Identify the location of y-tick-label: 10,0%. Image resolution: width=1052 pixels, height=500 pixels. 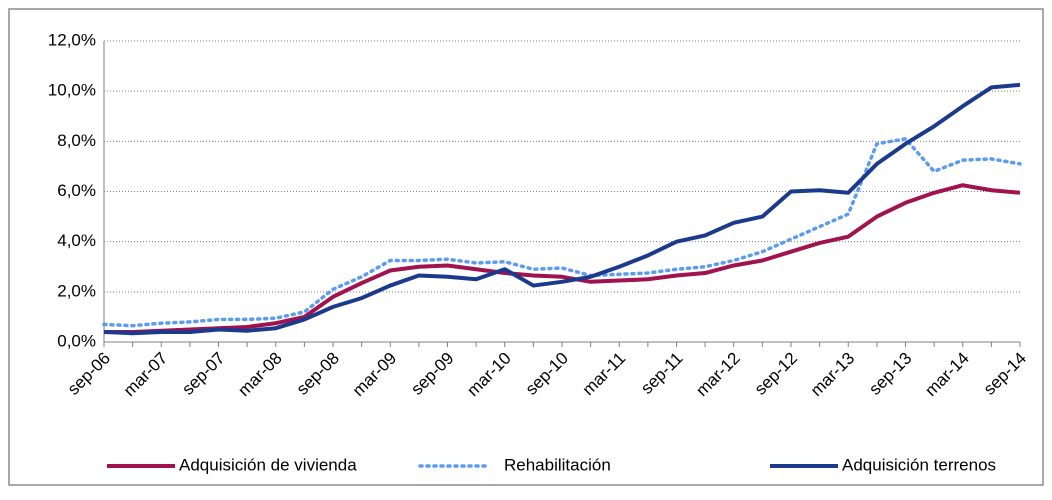
(72, 90).